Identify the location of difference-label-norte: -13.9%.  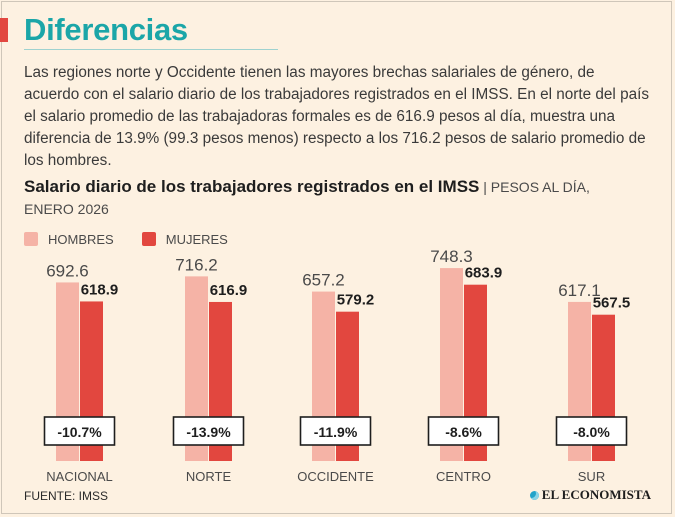
(208, 432).